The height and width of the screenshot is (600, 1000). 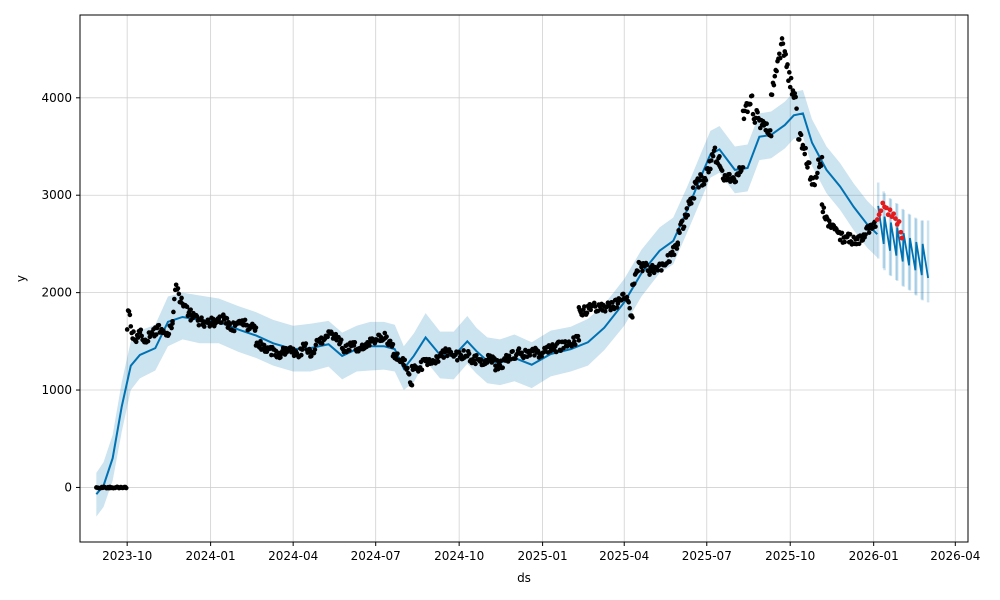 What do you see at coordinates (211, 556) in the screenshot?
I see `x-tick-label: 2024-01` at bounding box center [211, 556].